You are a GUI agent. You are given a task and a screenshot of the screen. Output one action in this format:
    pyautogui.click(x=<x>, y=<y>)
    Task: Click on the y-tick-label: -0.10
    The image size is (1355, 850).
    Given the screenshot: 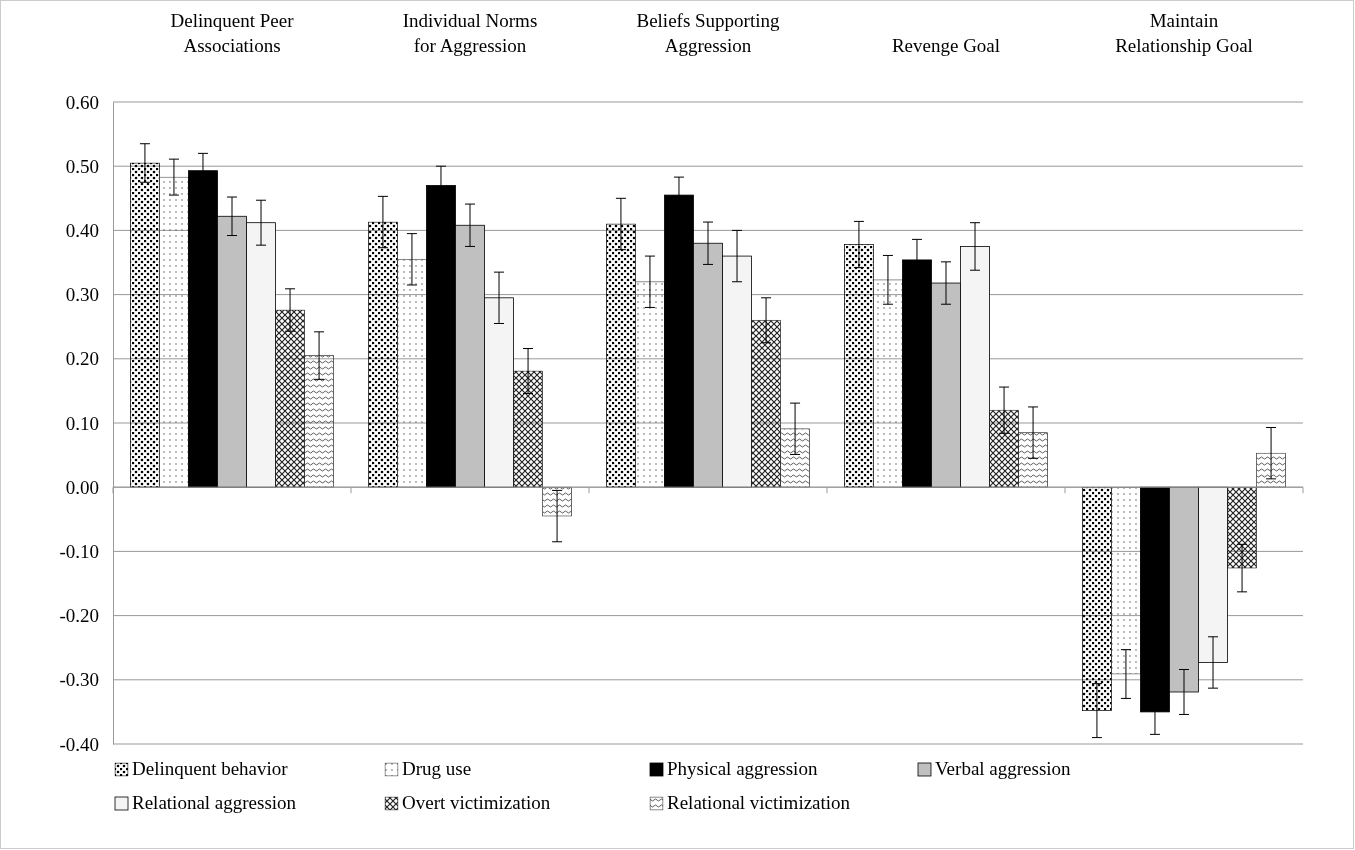 What is the action you would take?
    pyautogui.click(x=79, y=551)
    